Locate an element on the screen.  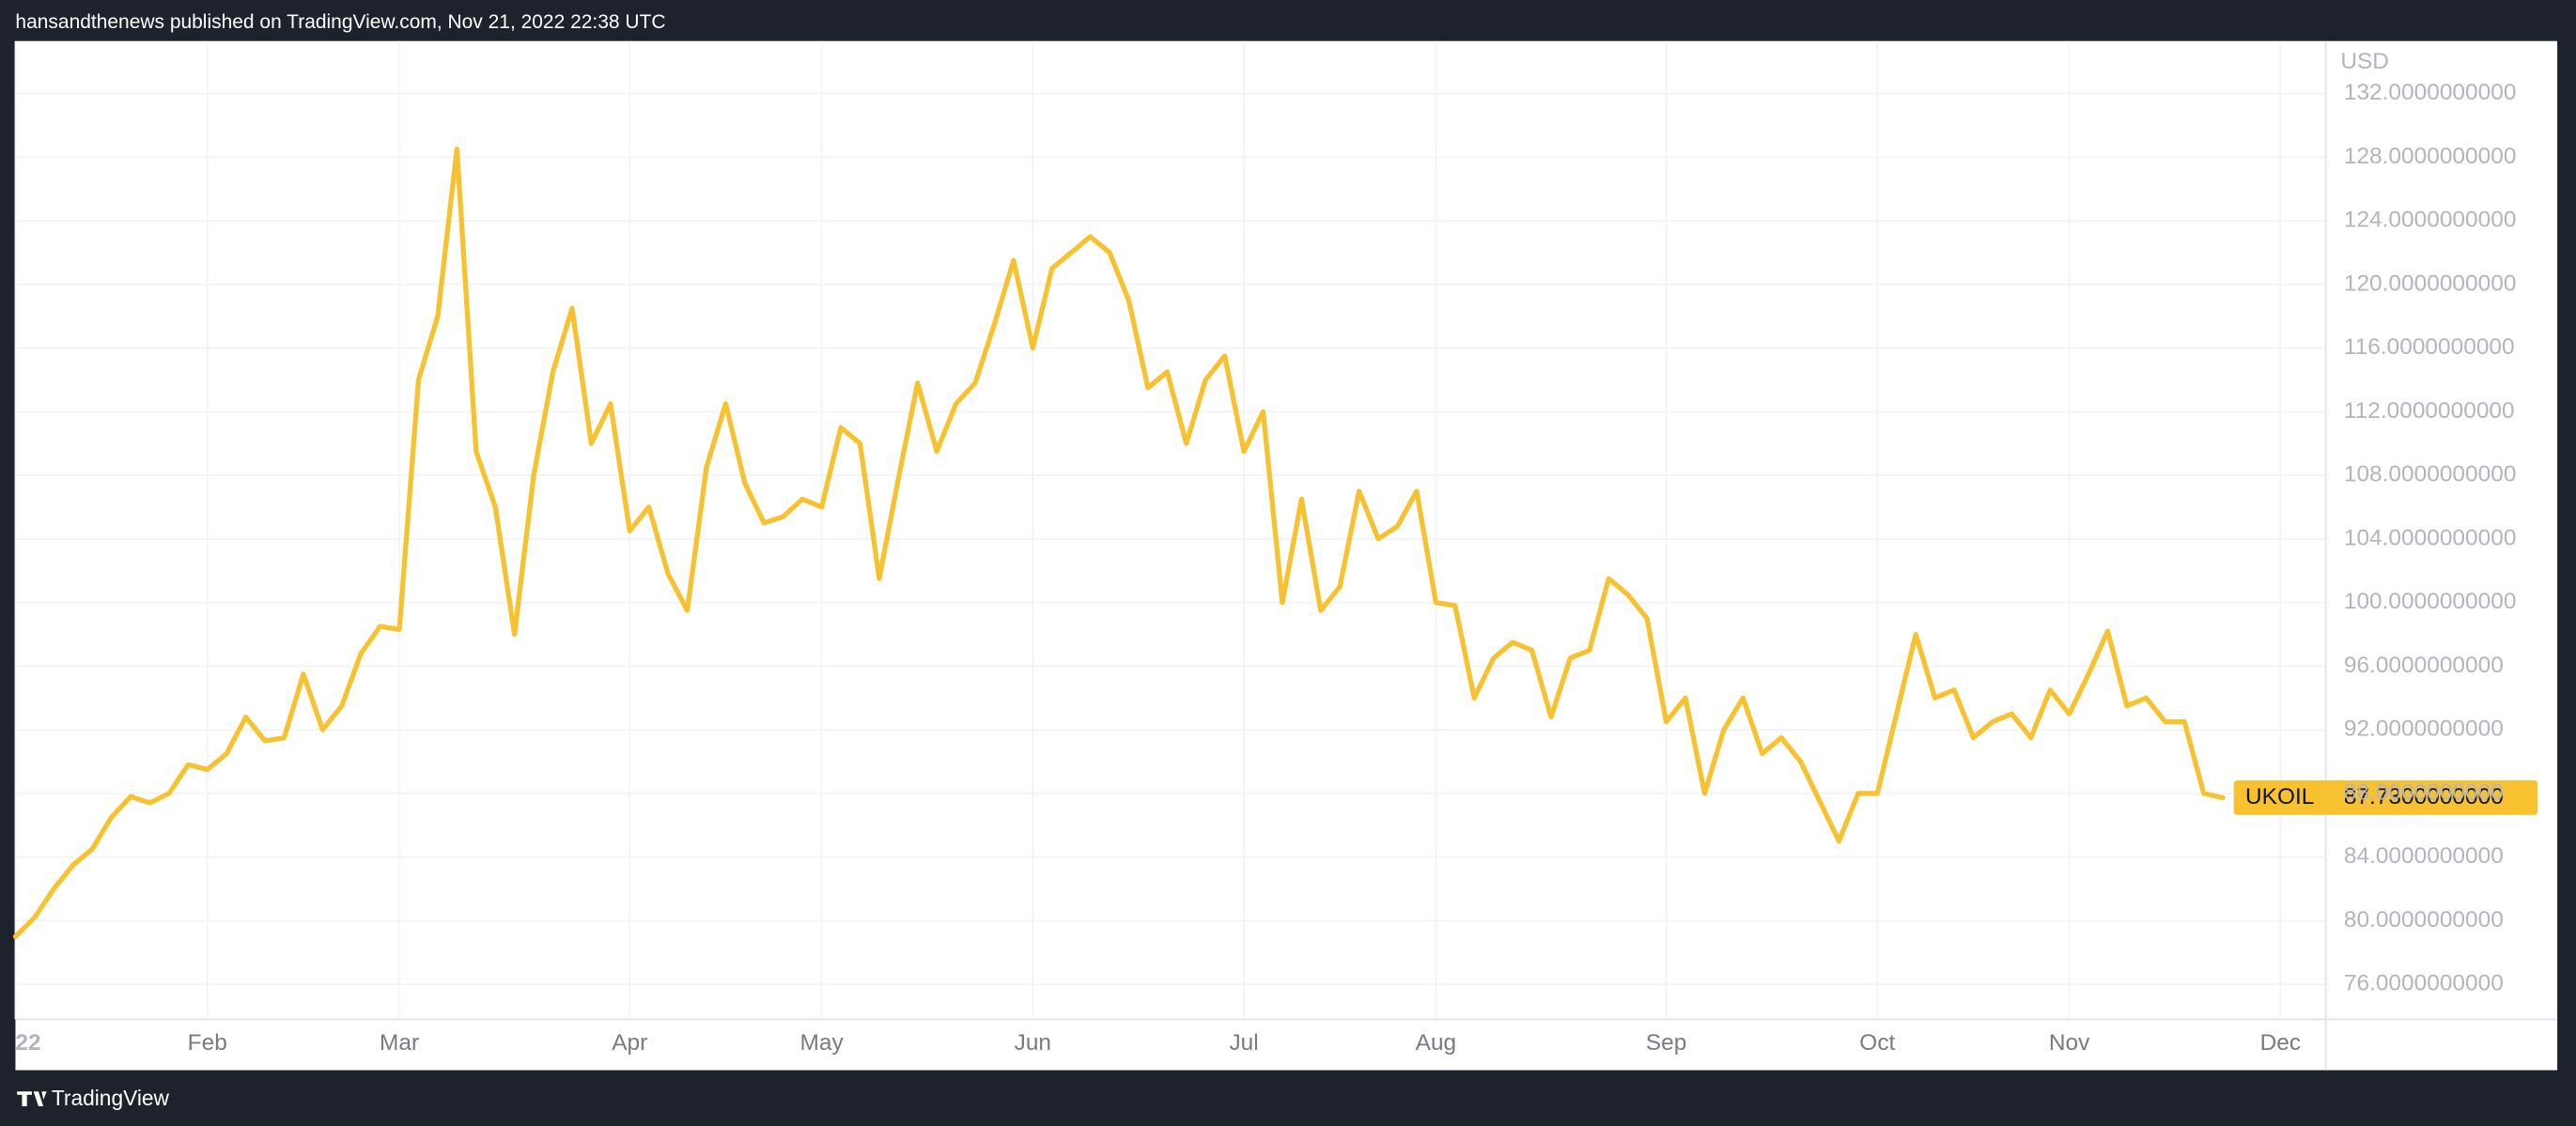
x-tick-label: Oct is located at coordinates (1877, 1043).